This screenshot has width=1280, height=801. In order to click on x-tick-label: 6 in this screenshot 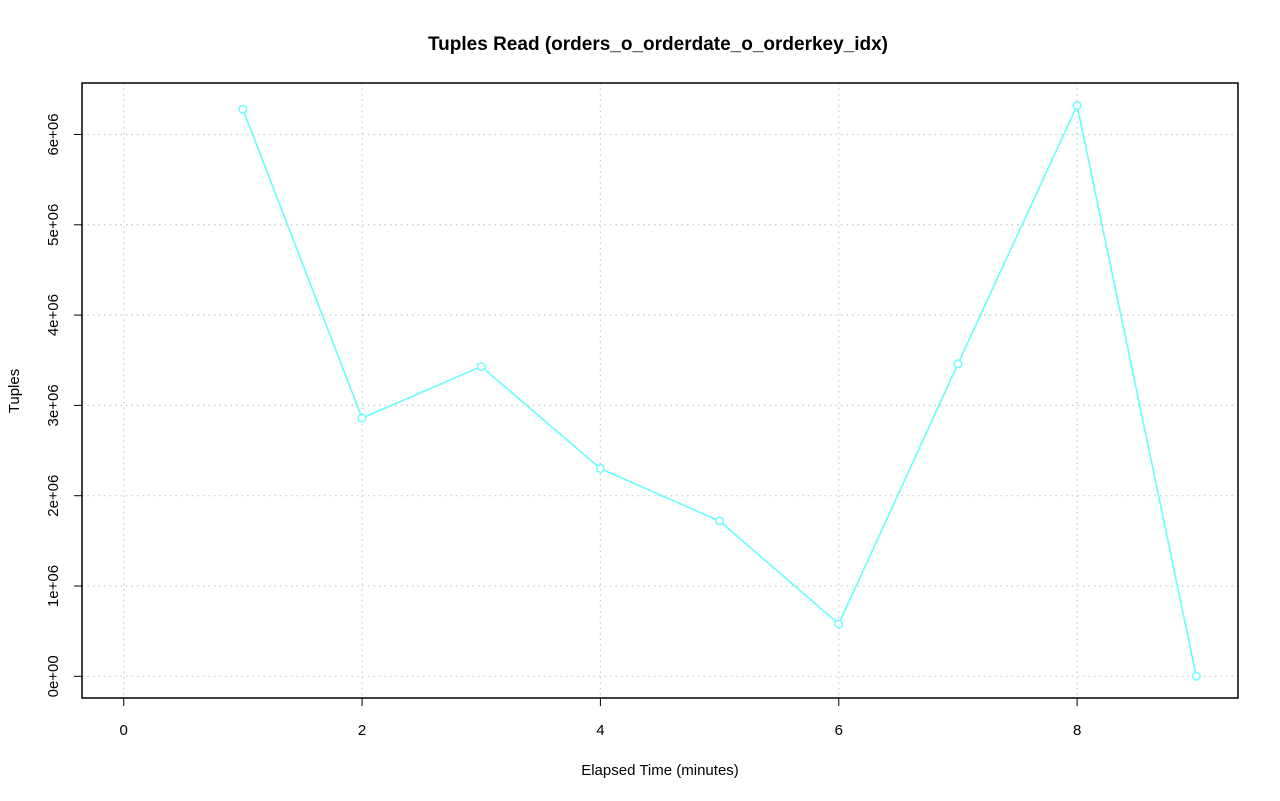, I will do `click(839, 730)`.